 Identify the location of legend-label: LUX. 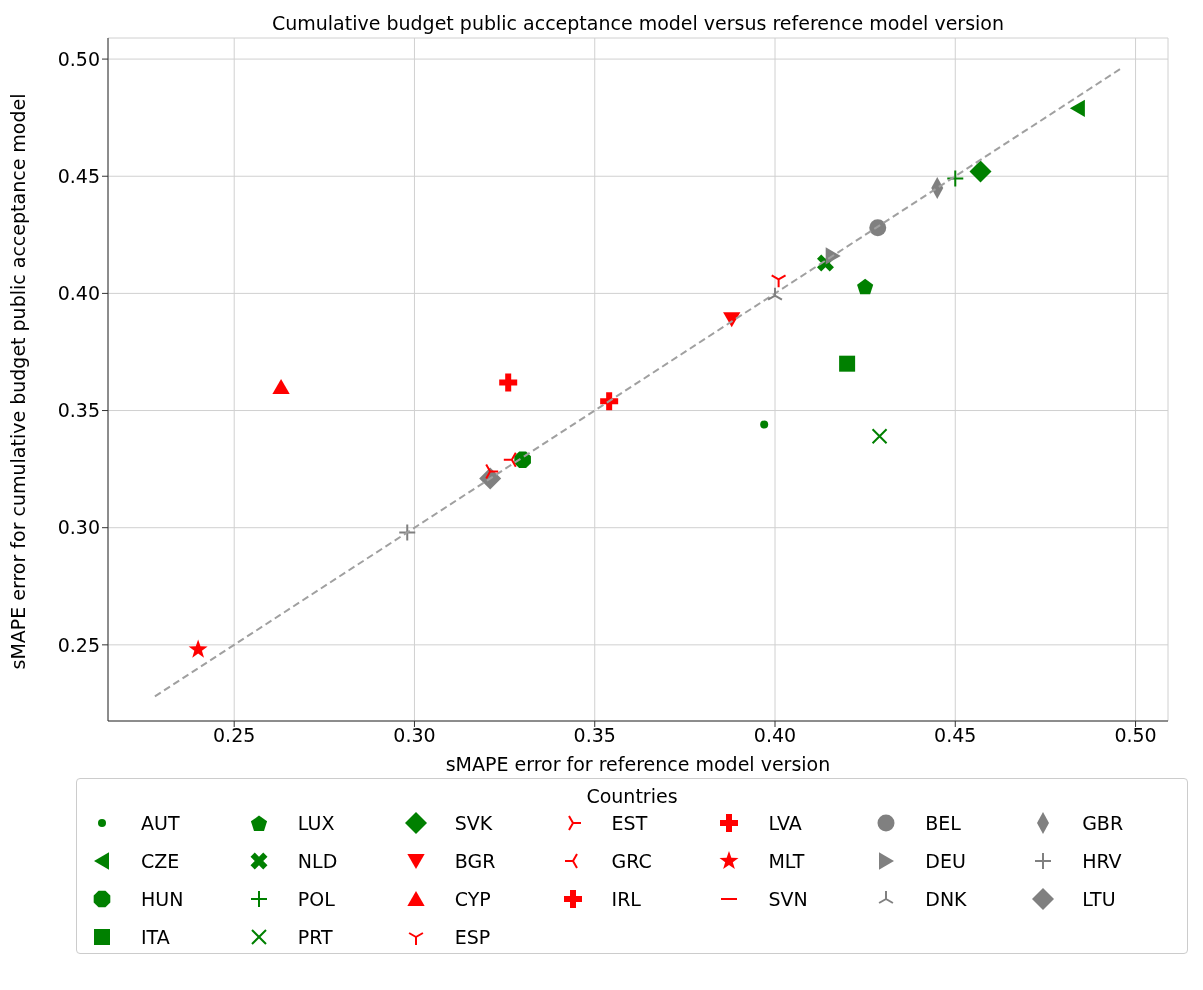
(316, 823).